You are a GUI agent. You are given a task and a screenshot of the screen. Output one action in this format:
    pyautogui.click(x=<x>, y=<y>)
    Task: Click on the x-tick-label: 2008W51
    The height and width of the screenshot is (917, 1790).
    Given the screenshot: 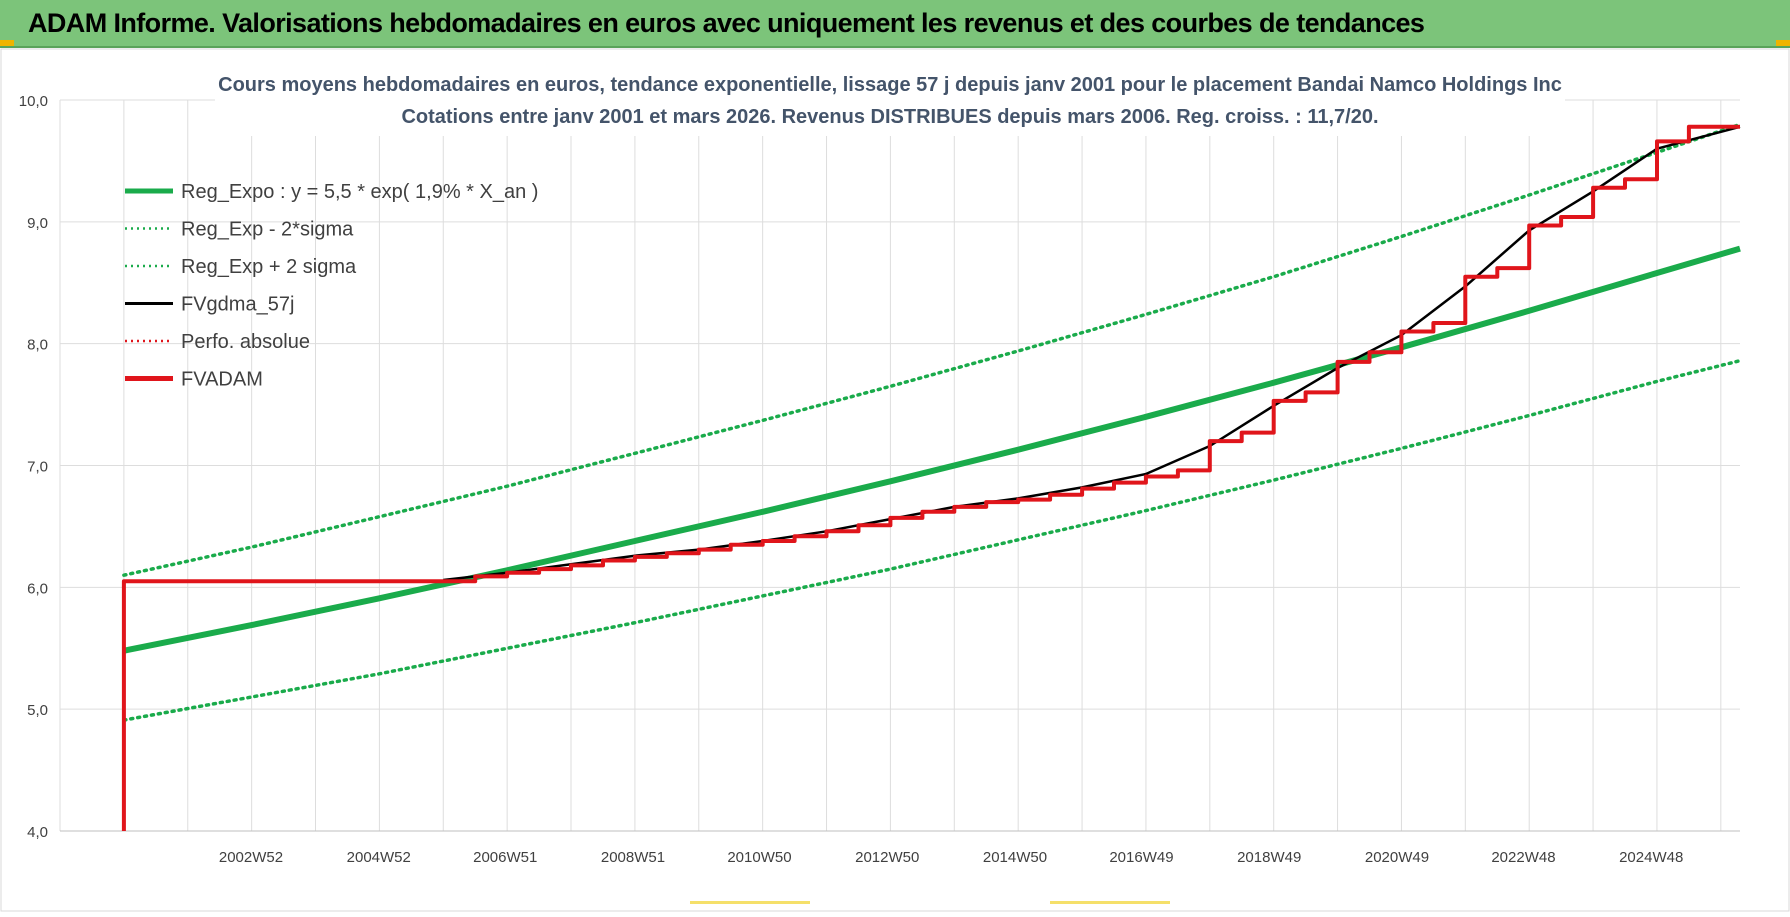 What is the action you would take?
    pyautogui.click(x=633, y=857)
    